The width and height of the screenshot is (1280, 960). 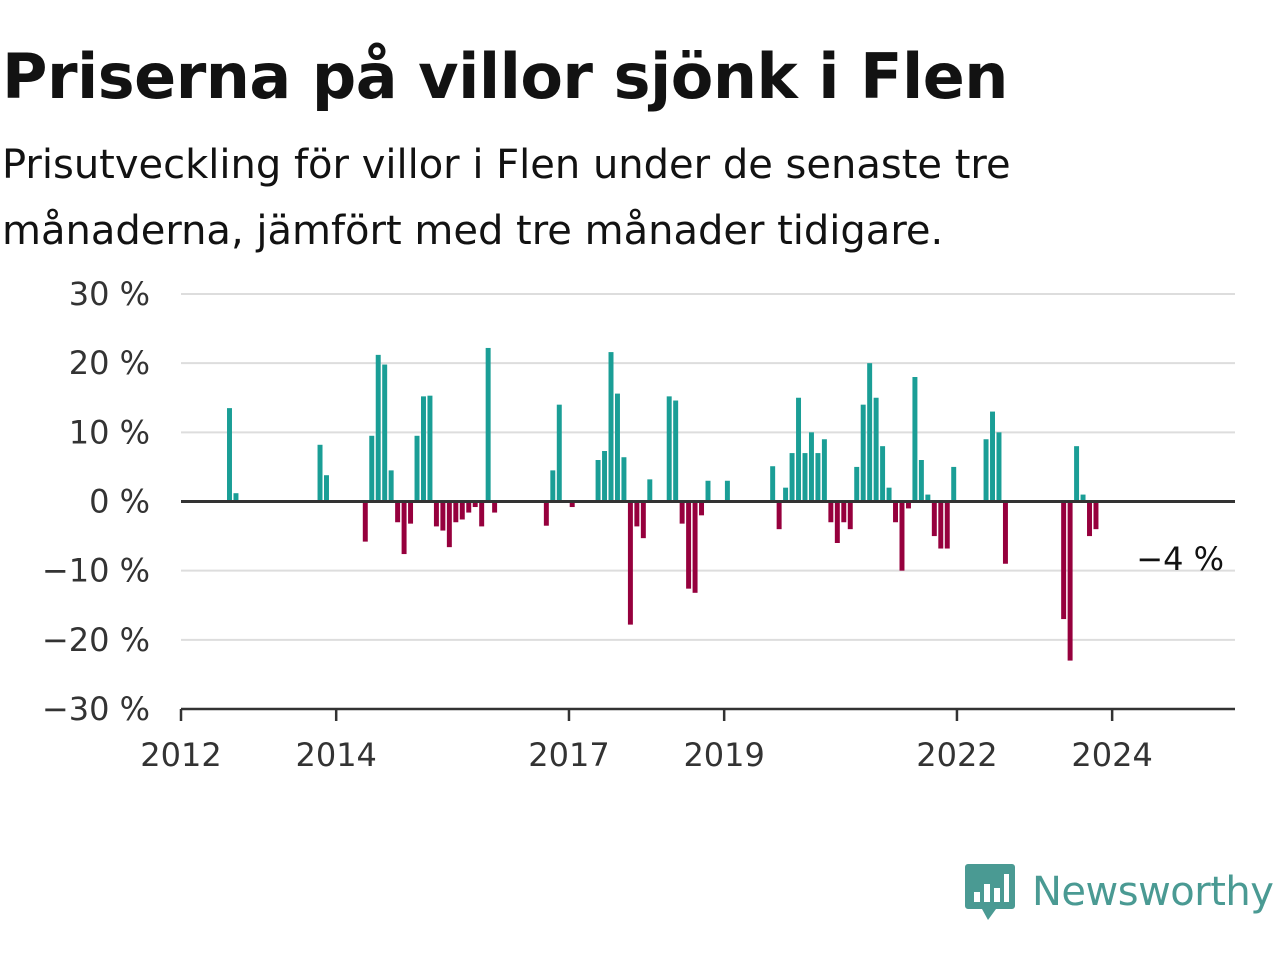 I want to click on y-tick-label: −30 %, so click(x=96, y=709).